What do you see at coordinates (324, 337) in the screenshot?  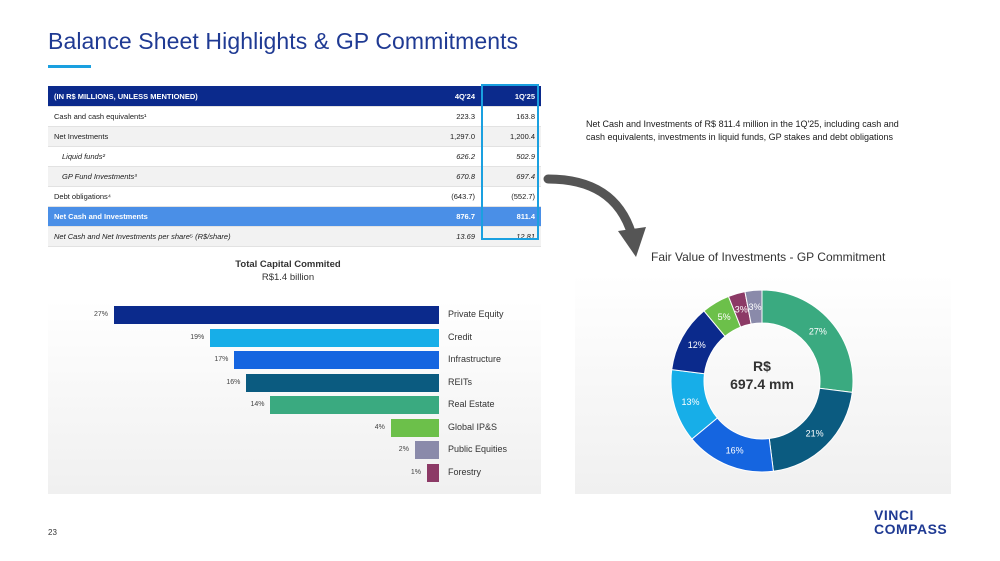 I see `bar-credit` at bounding box center [324, 337].